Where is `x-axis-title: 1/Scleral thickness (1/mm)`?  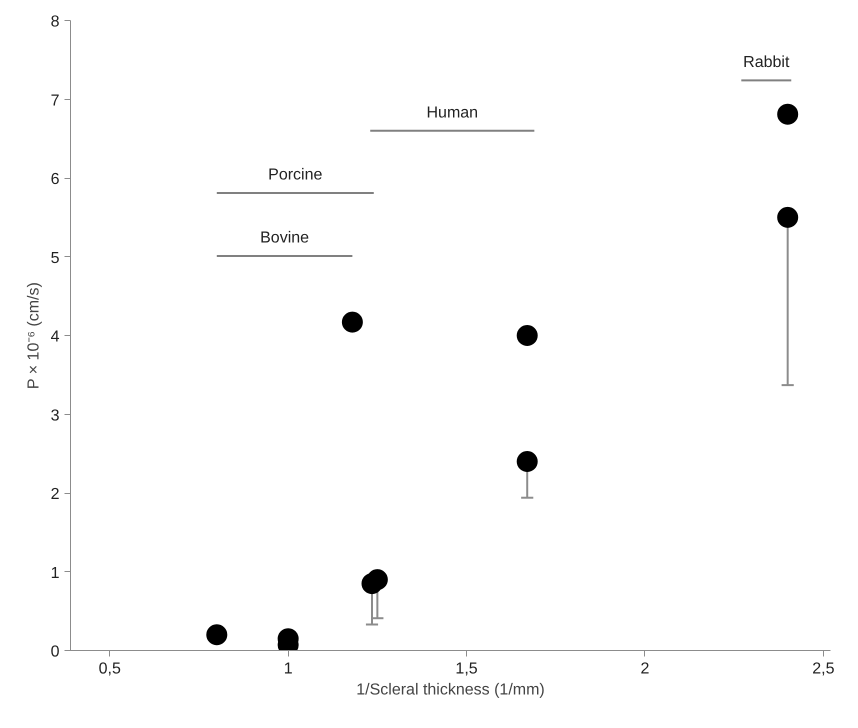 x-axis-title: 1/Scleral thickness (1/mm) is located at coordinates (450, 690).